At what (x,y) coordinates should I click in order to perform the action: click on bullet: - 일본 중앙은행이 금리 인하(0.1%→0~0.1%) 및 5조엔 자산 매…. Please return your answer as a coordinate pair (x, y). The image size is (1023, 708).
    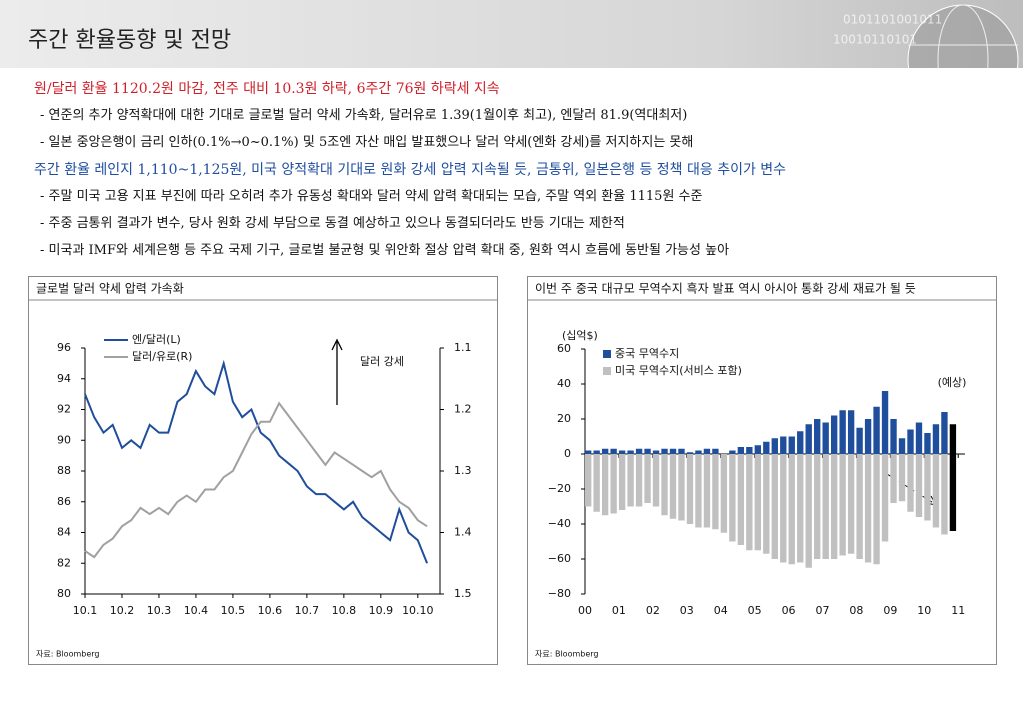
    Looking at the image, I should click on (367, 142).